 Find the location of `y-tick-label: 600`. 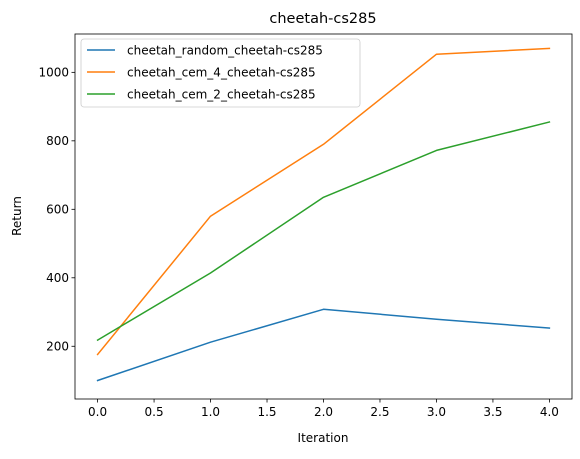

y-tick-label: 600 is located at coordinates (57, 210).